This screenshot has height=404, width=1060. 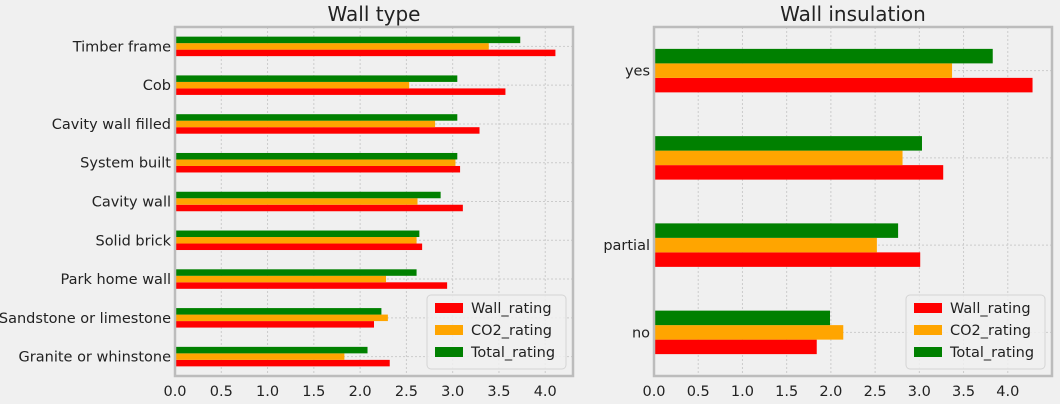 What do you see at coordinates (116, 280) in the screenshot?
I see `y-tick-label: Park home wall` at bounding box center [116, 280].